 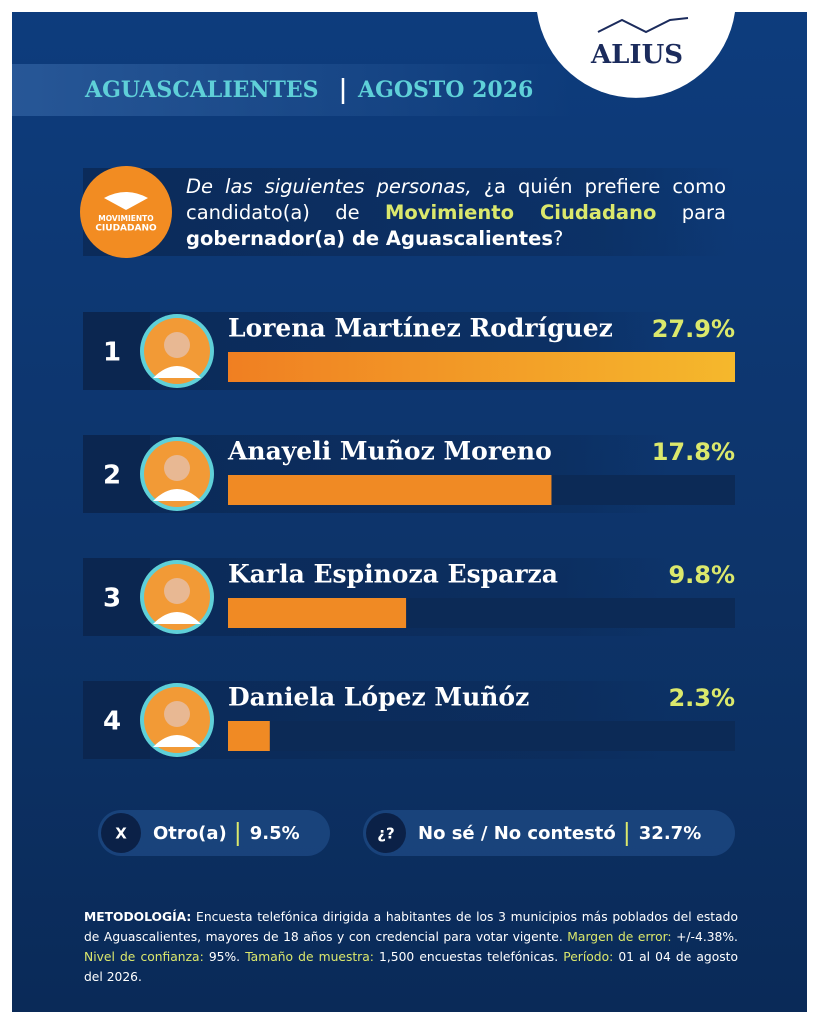 What do you see at coordinates (393, 574) in the screenshot?
I see `candidate-name: Karla Espinoza Esparza` at bounding box center [393, 574].